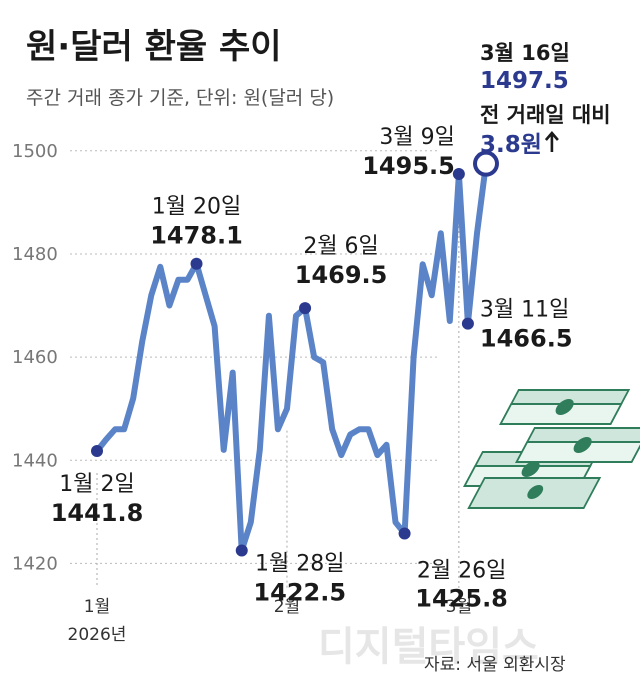 This screenshot has height=695, width=640. Describe the element at coordinates (196, 207) in the screenshot. I see `annotation-date: 1월 20일` at that location.